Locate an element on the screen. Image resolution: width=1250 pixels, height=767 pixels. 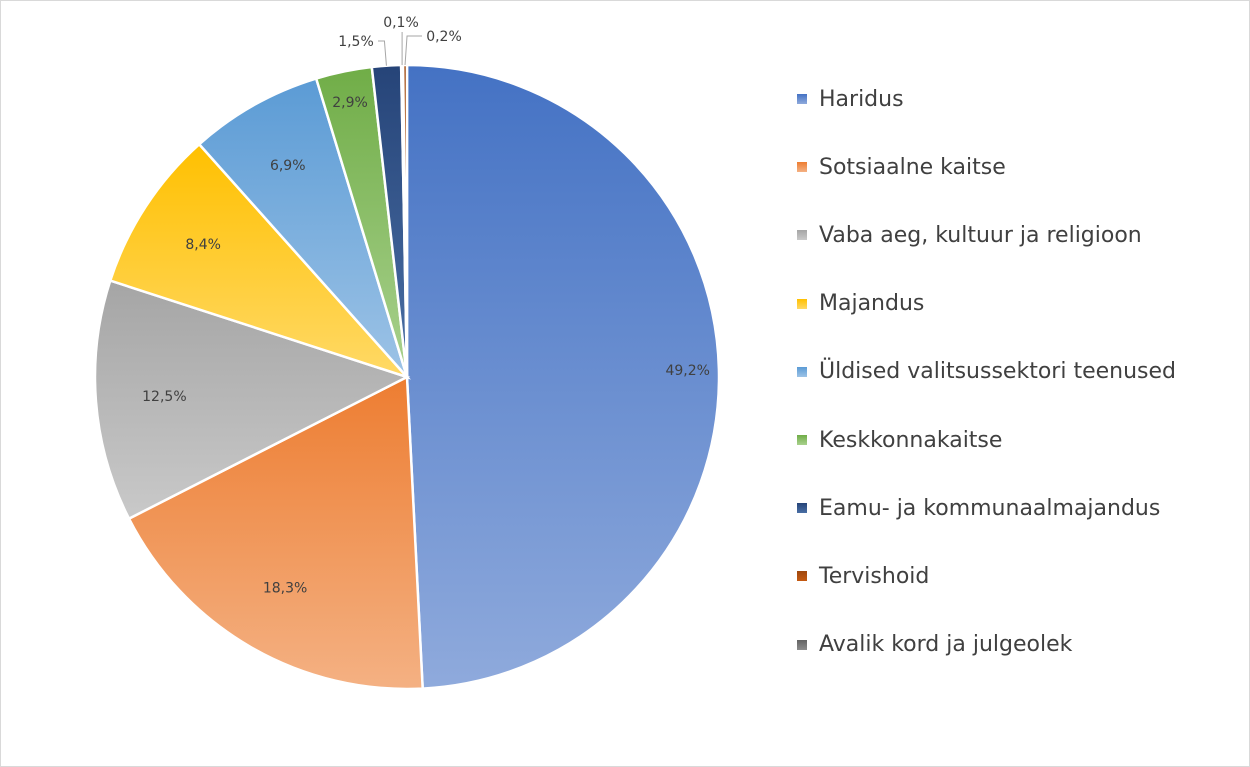
legend-label: Sotsiaalne kaitse is located at coordinates (912, 167).